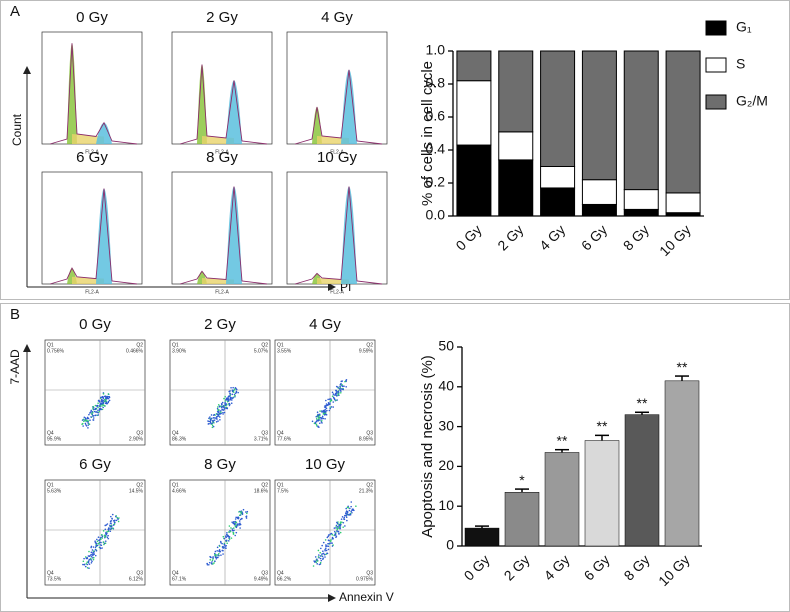 The width and height of the screenshot is (790, 612). What do you see at coordinates (325, 324) in the screenshot?
I see `plot-title: 4 Gy` at bounding box center [325, 324].